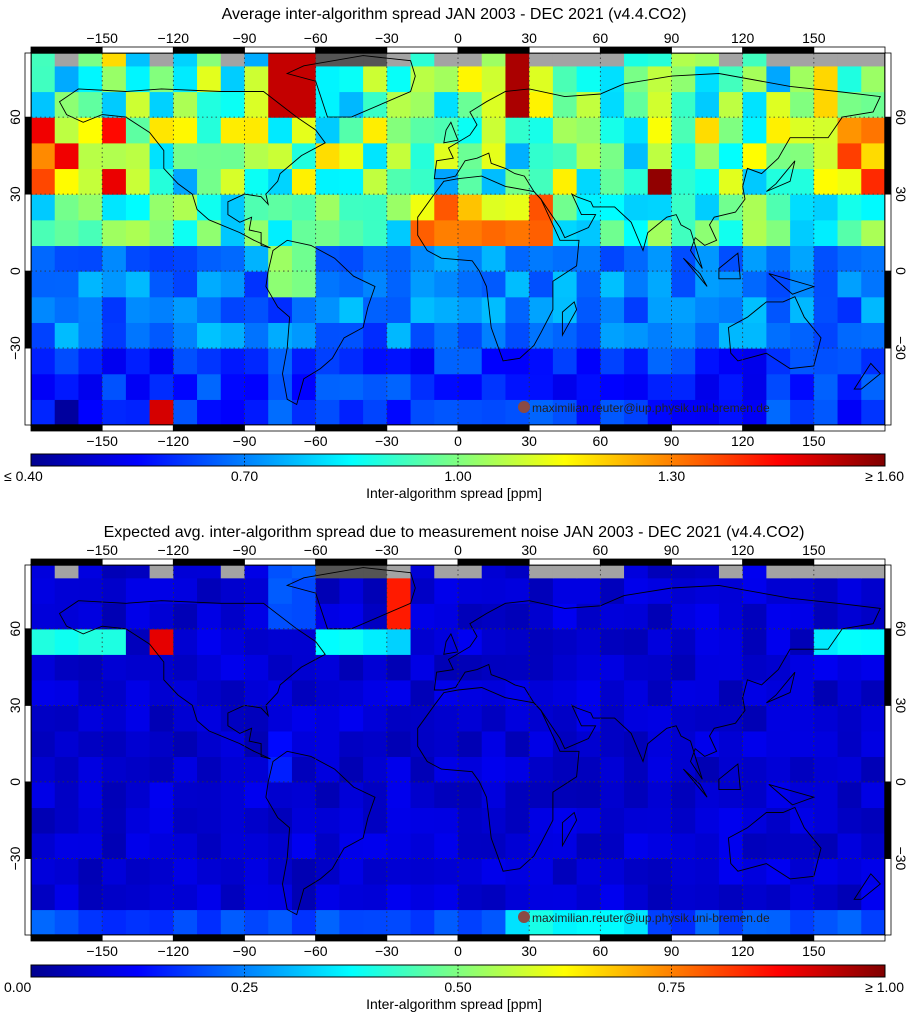 Image resolution: width=908 pixels, height=1021 pixels. What do you see at coordinates (458, 460) in the screenshot?
I see `colorbar` at bounding box center [458, 460].